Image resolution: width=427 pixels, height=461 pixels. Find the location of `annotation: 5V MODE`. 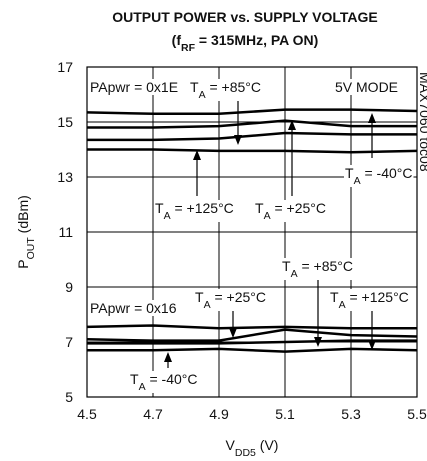

annotation: 5V MODE is located at coordinates (366, 87).